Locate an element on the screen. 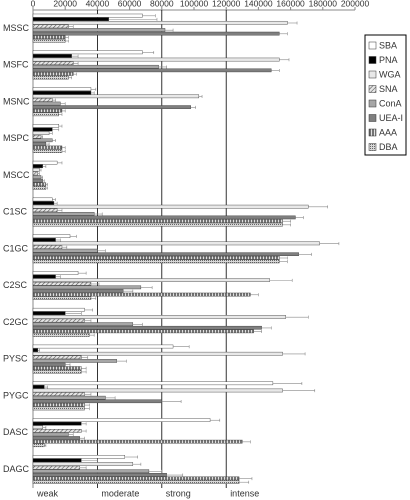 This screenshot has width=410, height=500. legend-label: AAA is located at coordinates (388, 132).